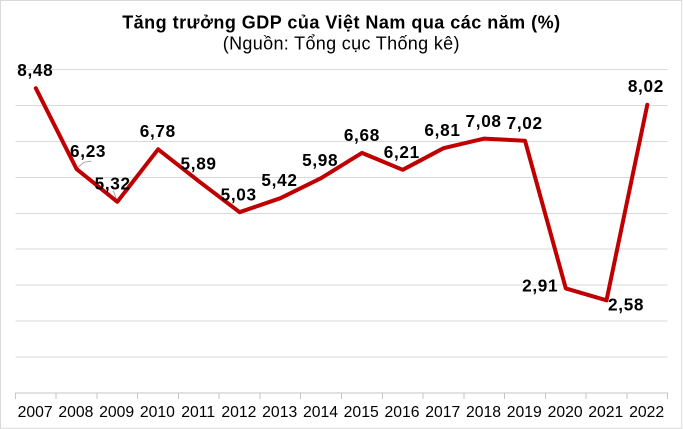  Describe the element at coordinates (279, 412) in the screenshot. I see `svg-text: 2013` at that location.